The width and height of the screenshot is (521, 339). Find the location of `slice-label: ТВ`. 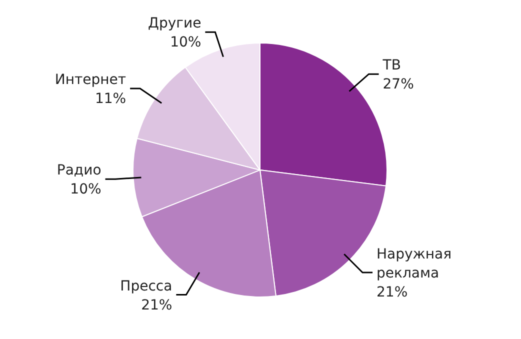

slice-label: ТВ is located at coordinates (391, 66).